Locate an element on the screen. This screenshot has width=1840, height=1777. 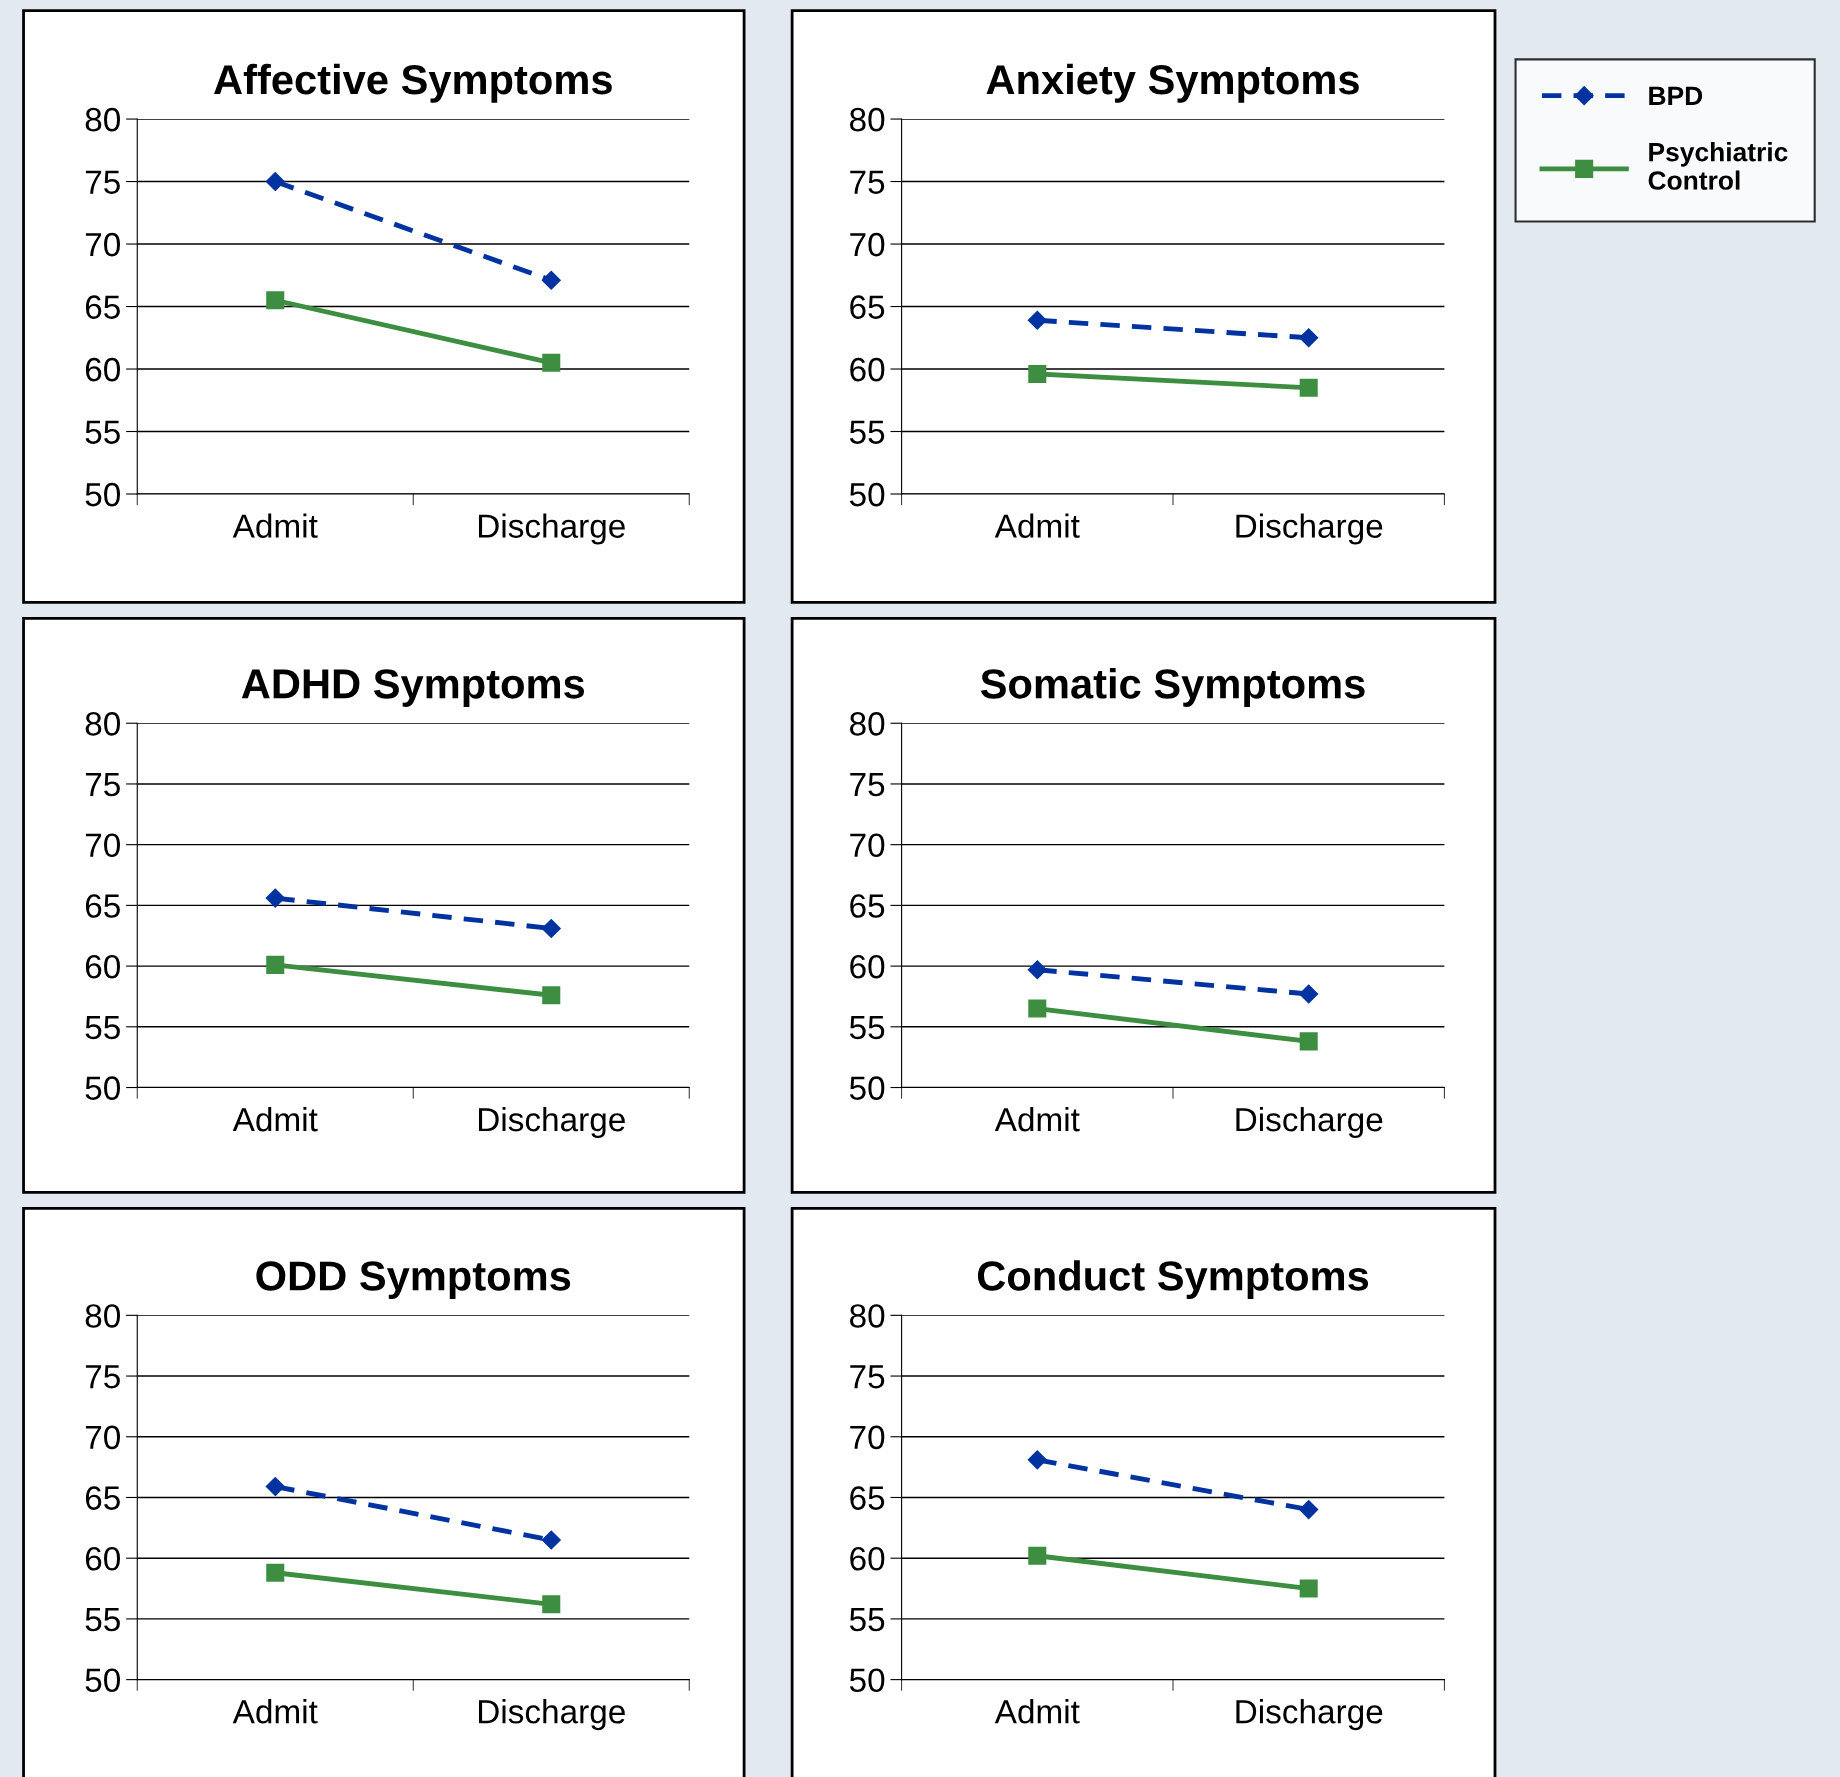
chart-title: Anxiety Symptoms is located at coordinates (1172, 83).